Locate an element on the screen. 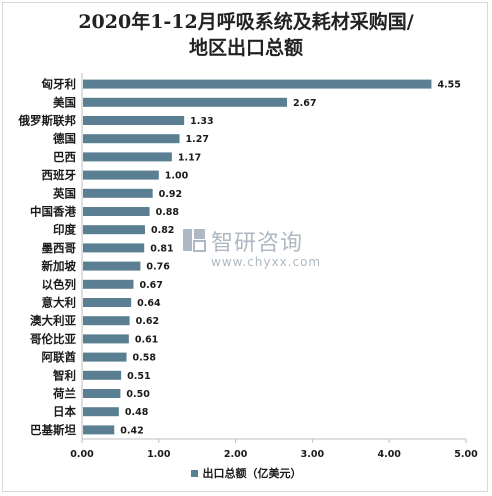 The image size is (492, 496). watermark: 智研咨询 www.chyxx.com is located at coordinates (256, 250).